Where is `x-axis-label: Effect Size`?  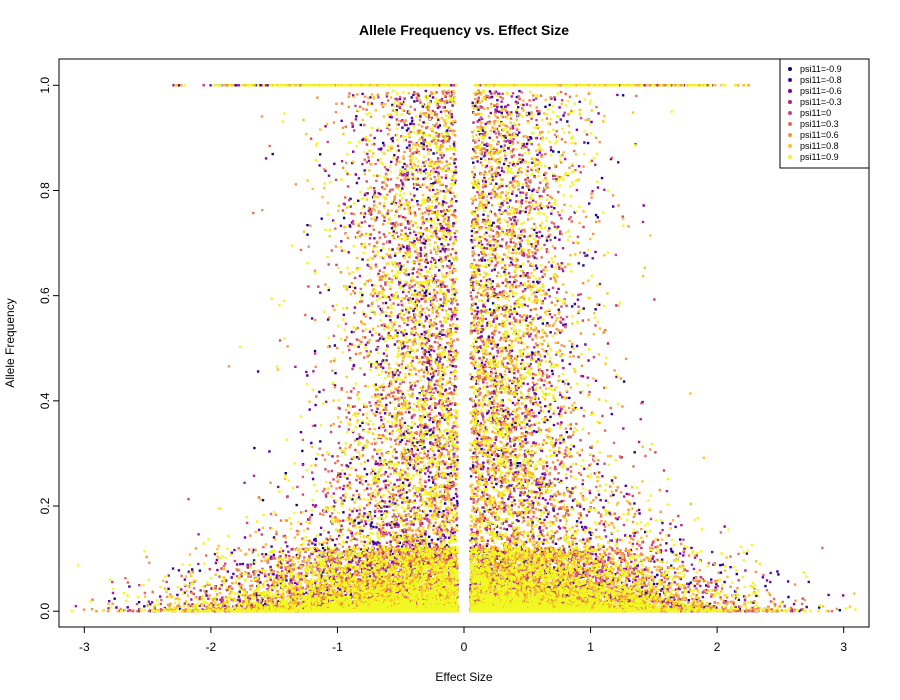
x-axis-label: Effect Size is located at coordinates (463, 677).